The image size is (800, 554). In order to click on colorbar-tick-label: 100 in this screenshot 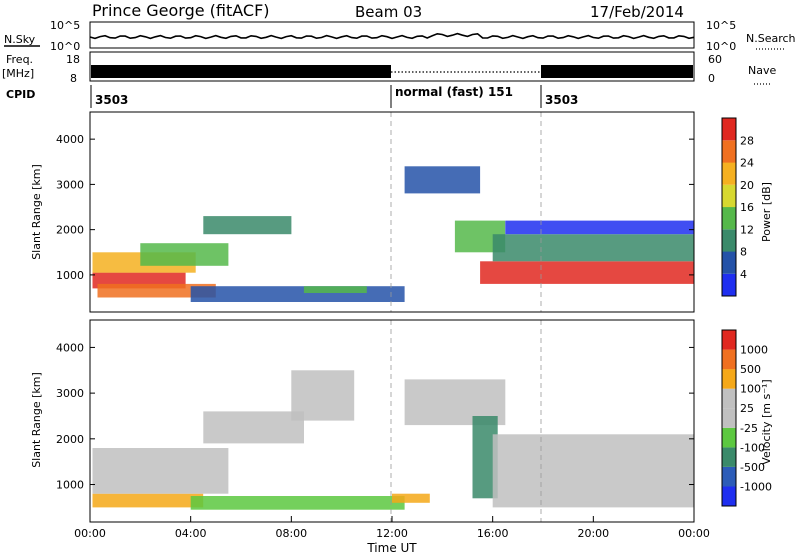, I will do `click(750, 389)`.